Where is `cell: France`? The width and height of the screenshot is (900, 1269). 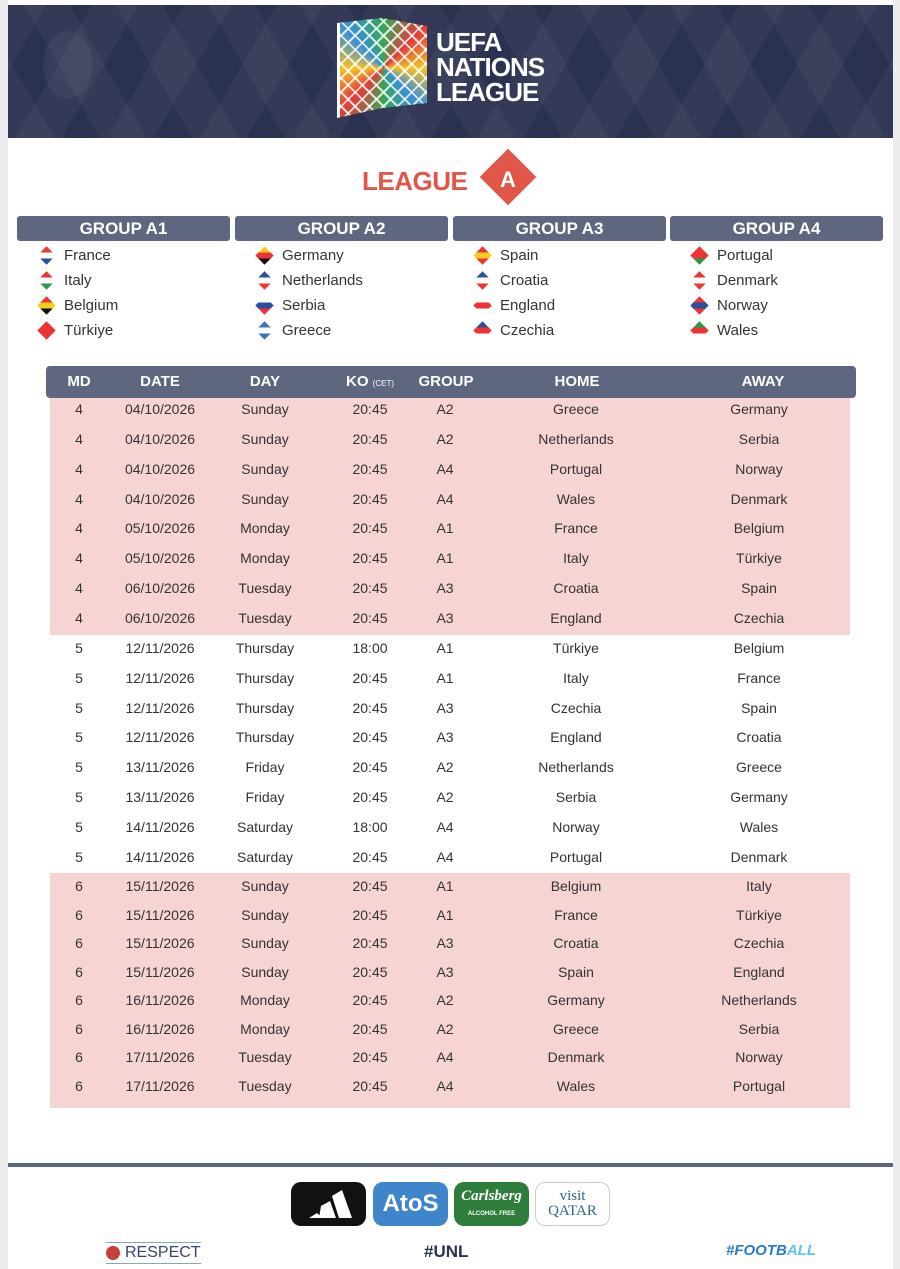 cell: France is located at coordinates (576, 914).